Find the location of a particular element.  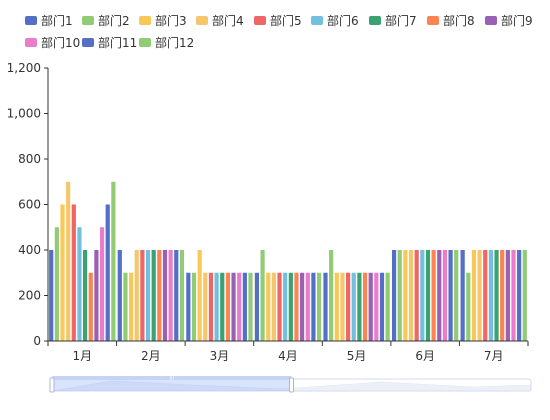

zoom-grip-icon: ||| is located at coordinates (171, 378).